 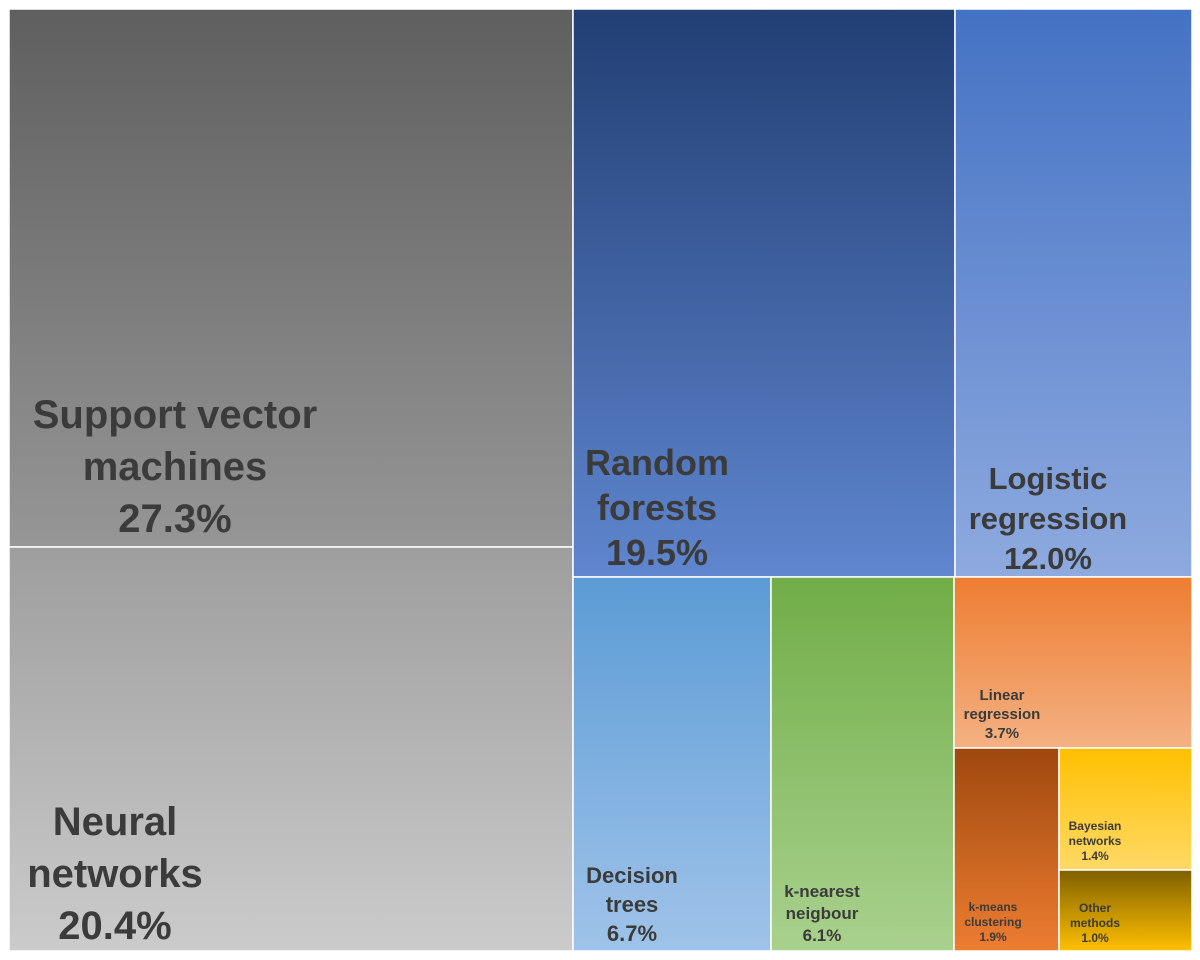 I want to click on tile-name-line: Linear, so click(x=1001, y=695).